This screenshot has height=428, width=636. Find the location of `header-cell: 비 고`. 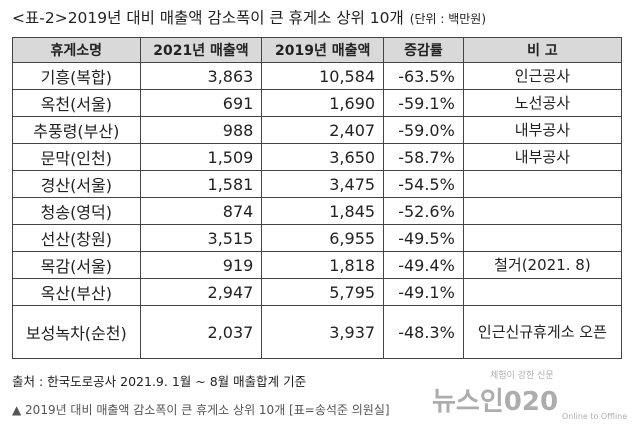

header-cell: 비 고 is located at coordinates (542, 50).